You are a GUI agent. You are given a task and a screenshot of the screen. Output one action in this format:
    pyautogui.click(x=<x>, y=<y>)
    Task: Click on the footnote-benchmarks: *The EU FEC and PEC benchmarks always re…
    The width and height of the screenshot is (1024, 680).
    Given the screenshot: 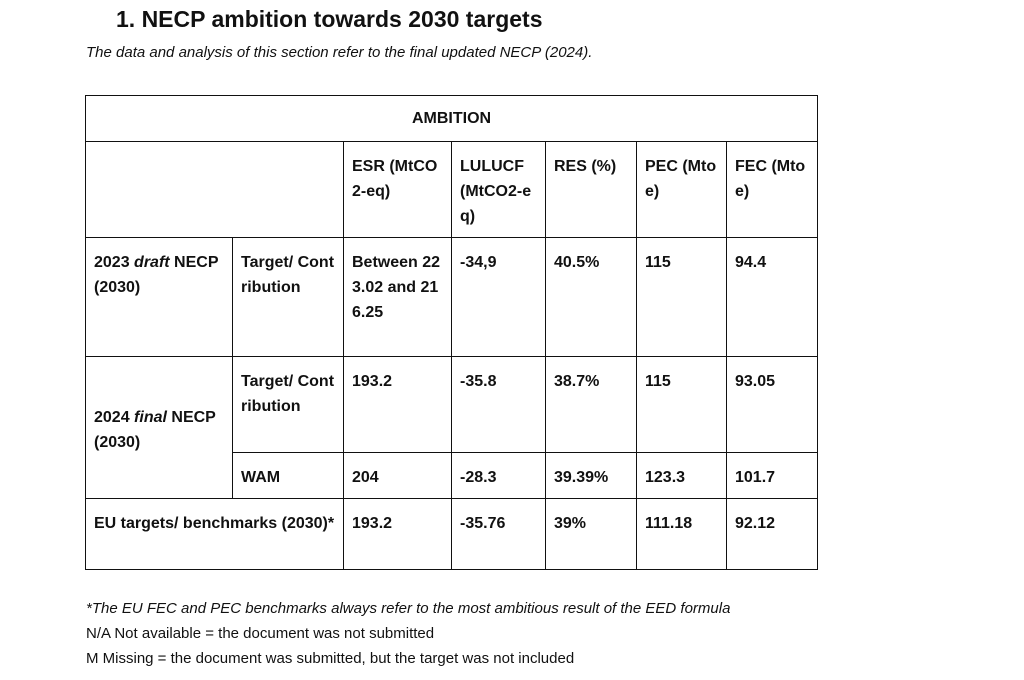 What is the action you would take?
    pyautogui.click(x=408, y=608)
    